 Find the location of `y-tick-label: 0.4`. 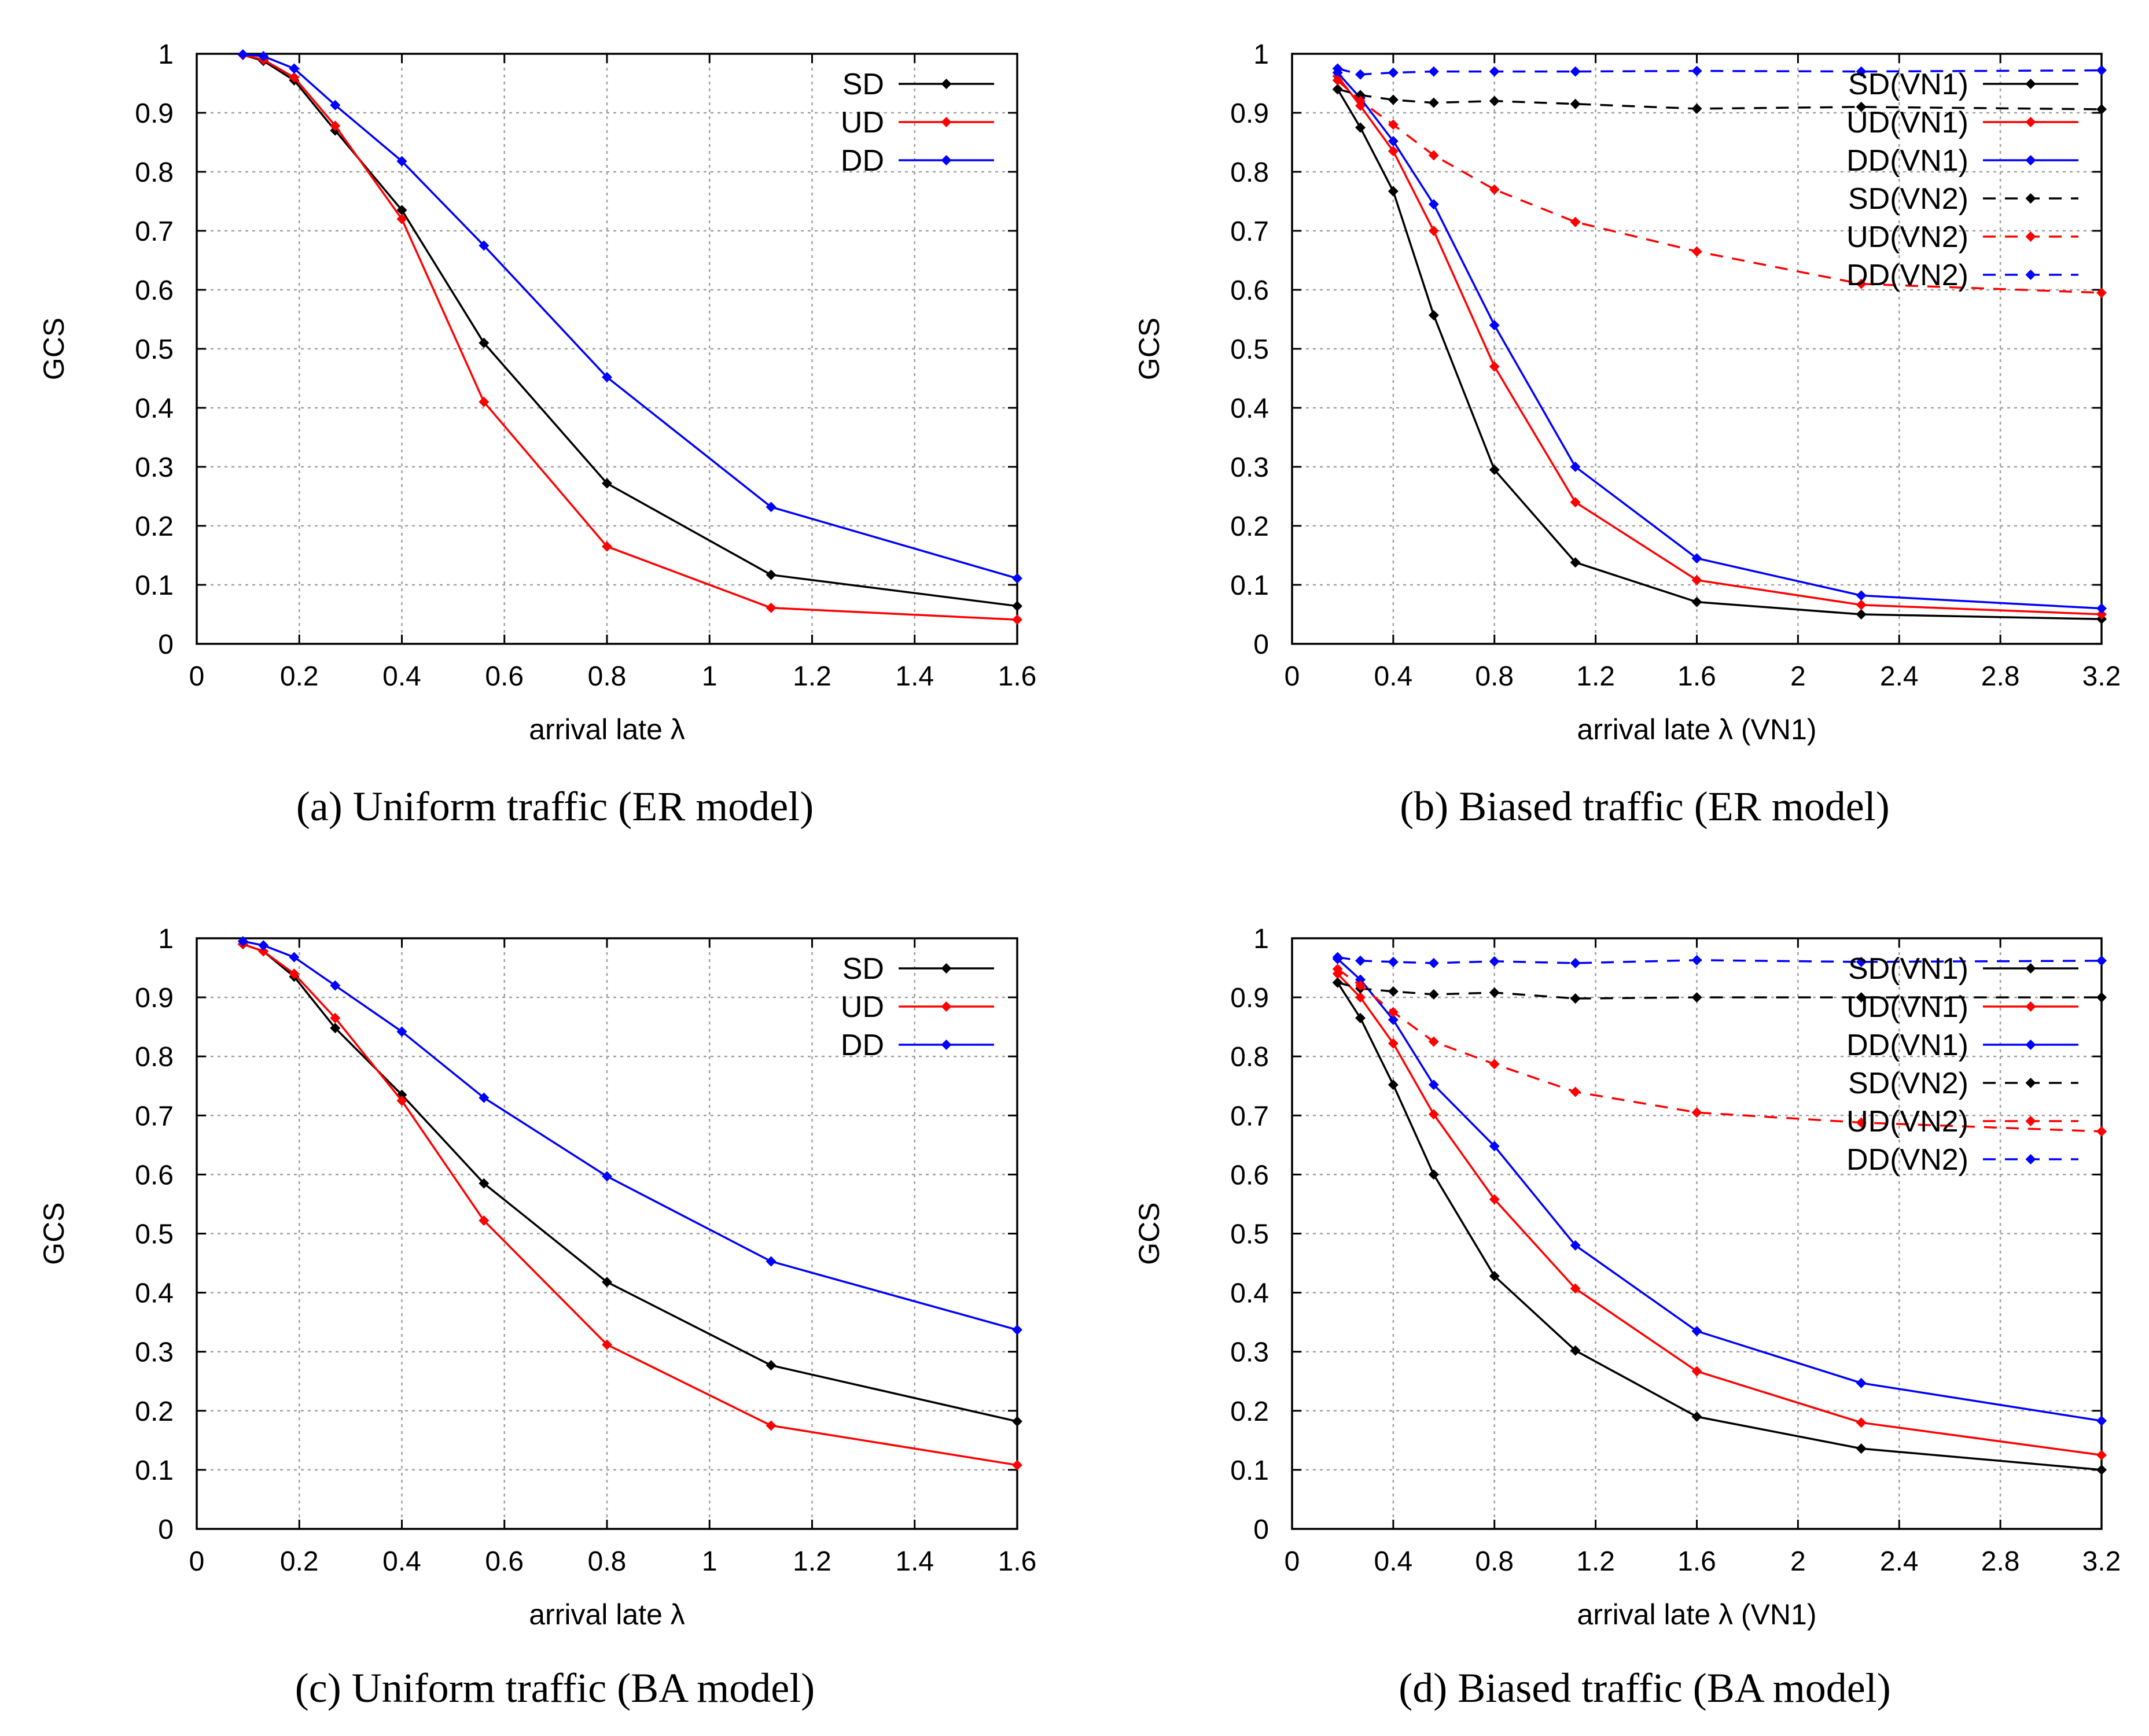

y-tick-label: 0.4 is located at coordinates (1249, 1293).